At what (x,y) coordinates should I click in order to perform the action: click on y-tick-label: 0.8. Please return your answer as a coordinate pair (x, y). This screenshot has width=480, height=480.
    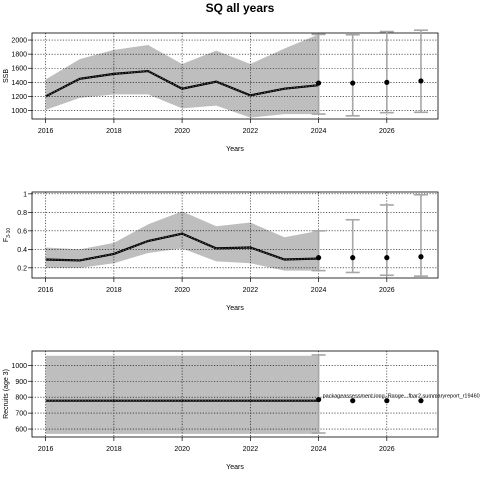
    Looking at the image, I should click on (22, 213).